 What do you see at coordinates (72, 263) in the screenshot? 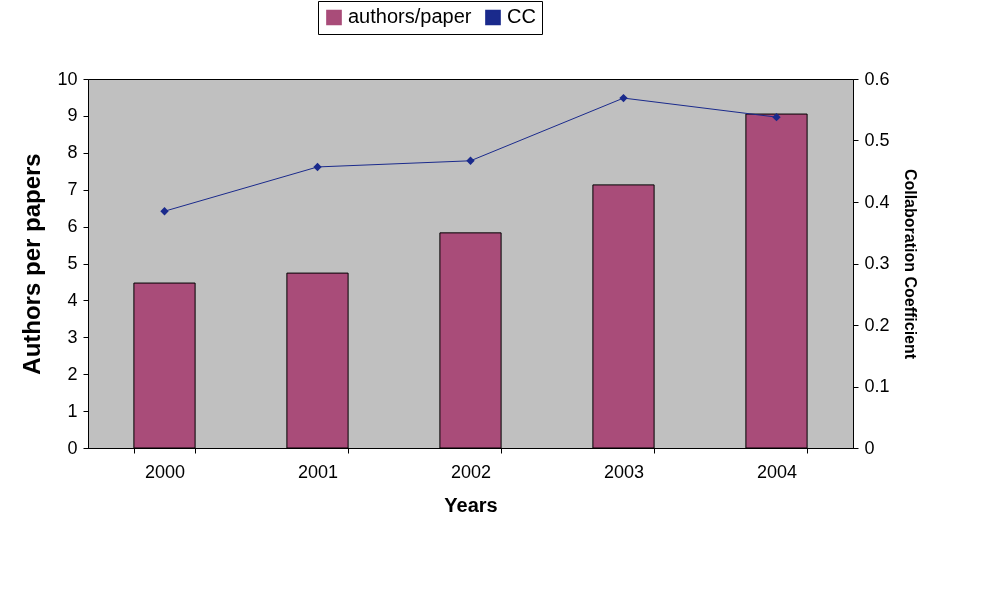
I see `y-tick-label: 5` at bounding box center [72, 263].